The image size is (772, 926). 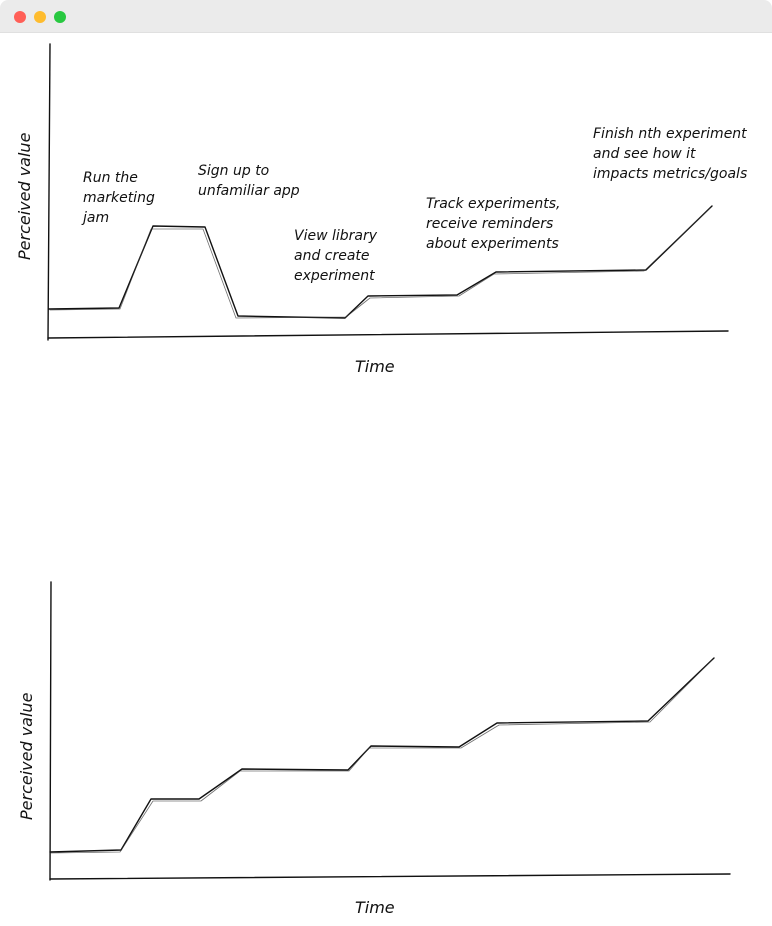 I want to click on annotation-line: jam, so click(x=95, y=218).